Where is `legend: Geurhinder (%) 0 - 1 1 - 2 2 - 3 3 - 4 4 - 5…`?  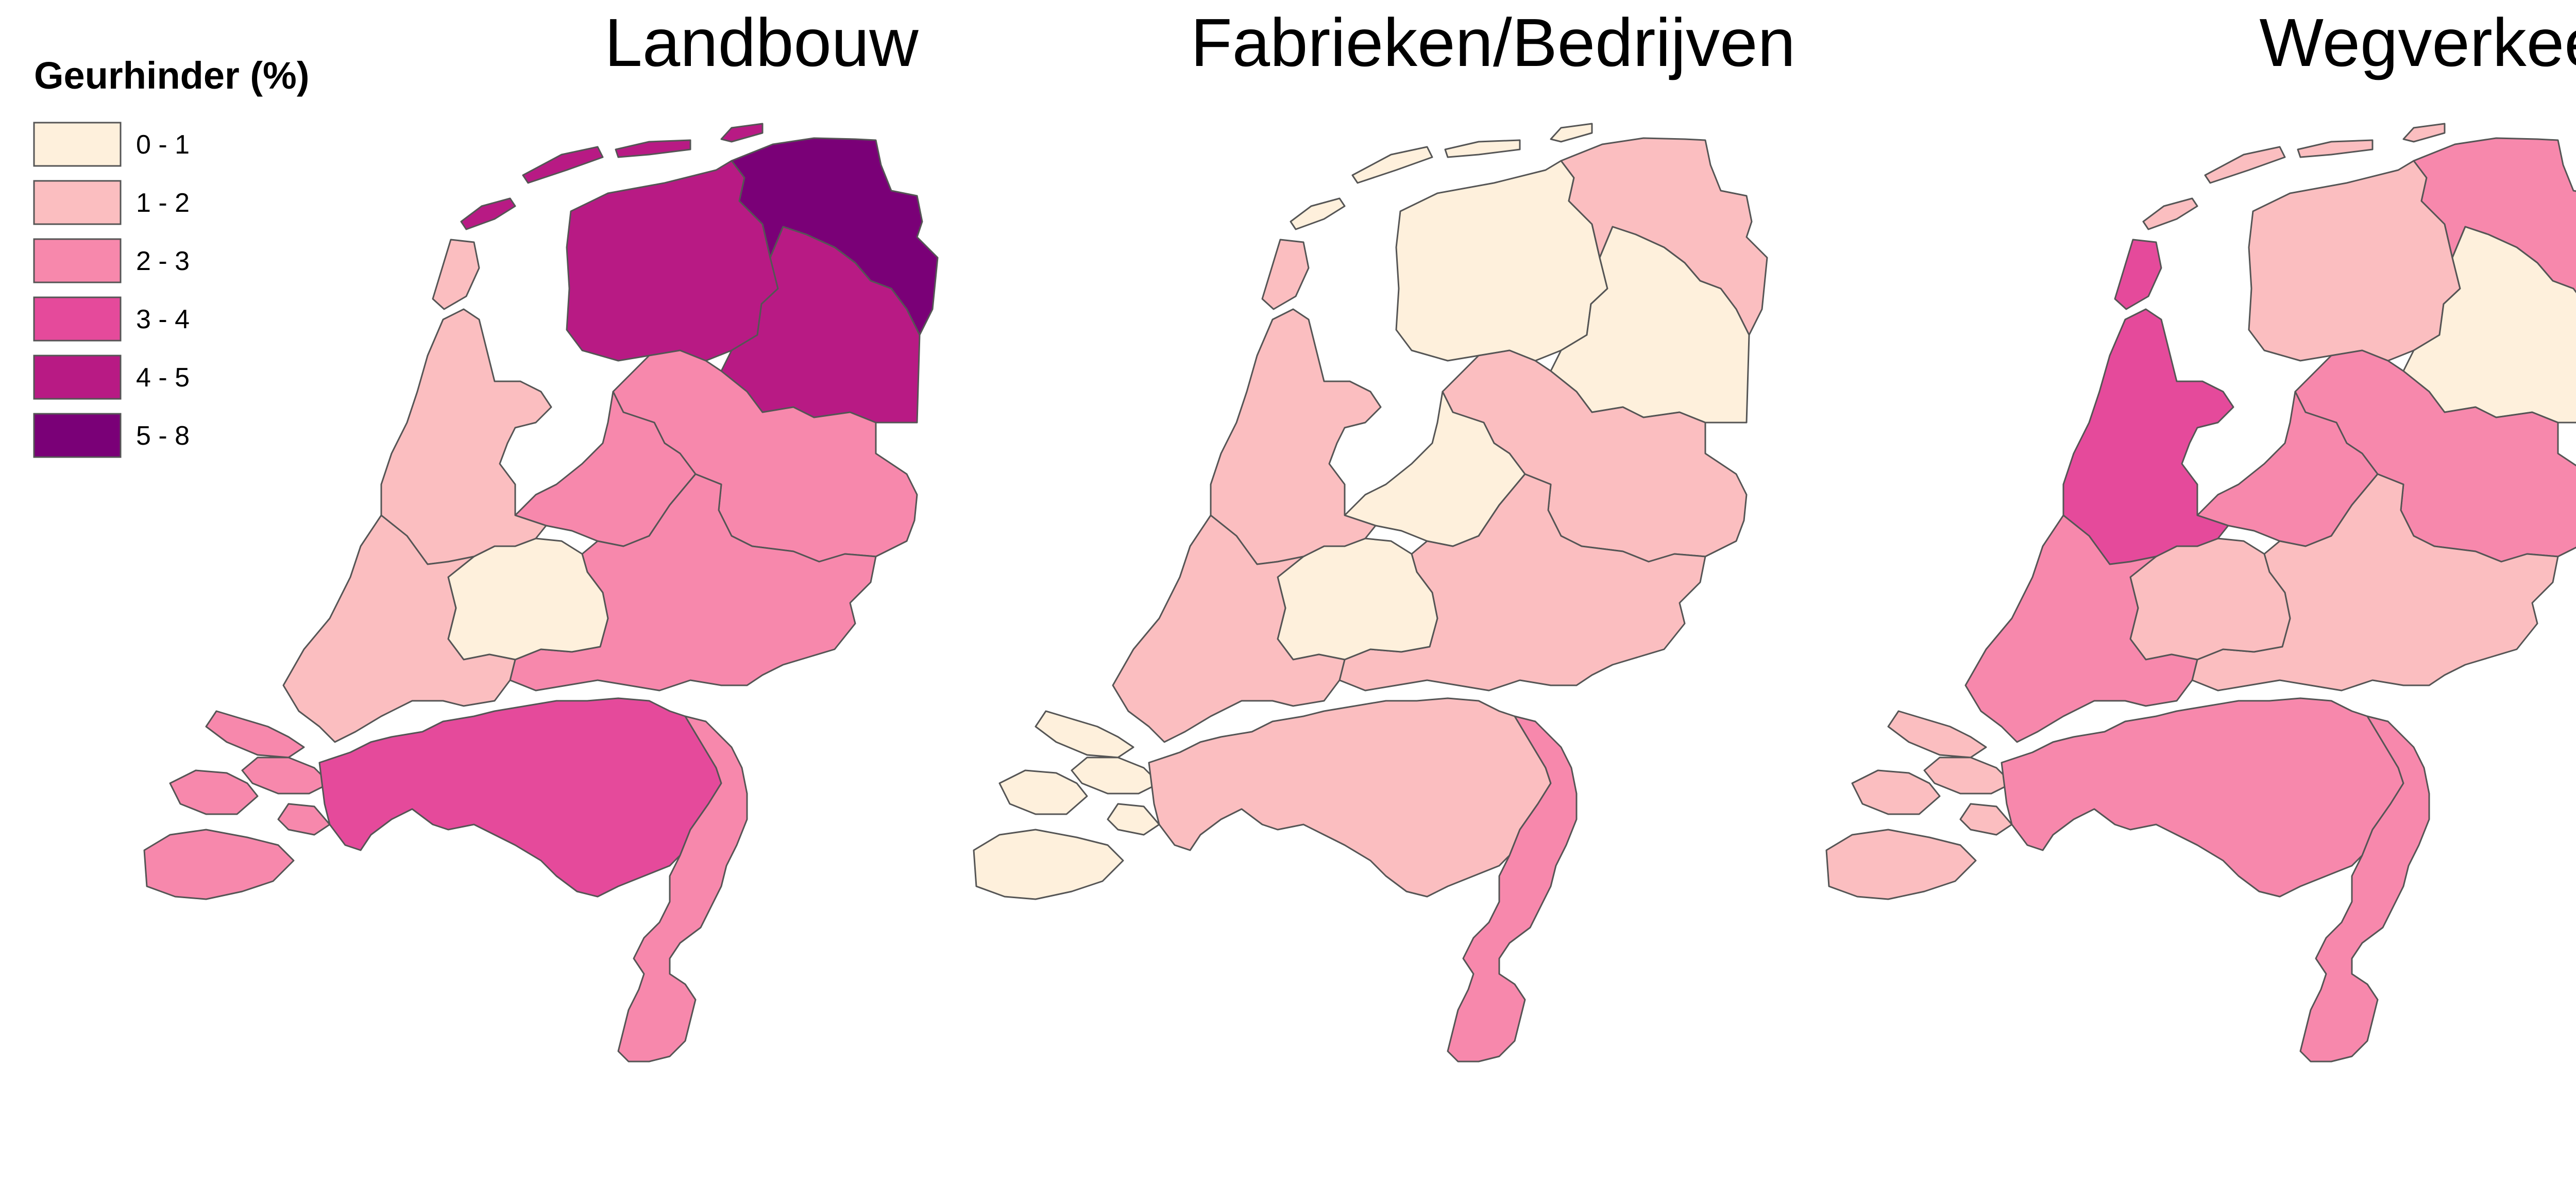
legend: Geurhinder (%) 0 - 1 1 - 2 2 - 3 3 - 4 4 - 5… is located at coordinates (171, 256).